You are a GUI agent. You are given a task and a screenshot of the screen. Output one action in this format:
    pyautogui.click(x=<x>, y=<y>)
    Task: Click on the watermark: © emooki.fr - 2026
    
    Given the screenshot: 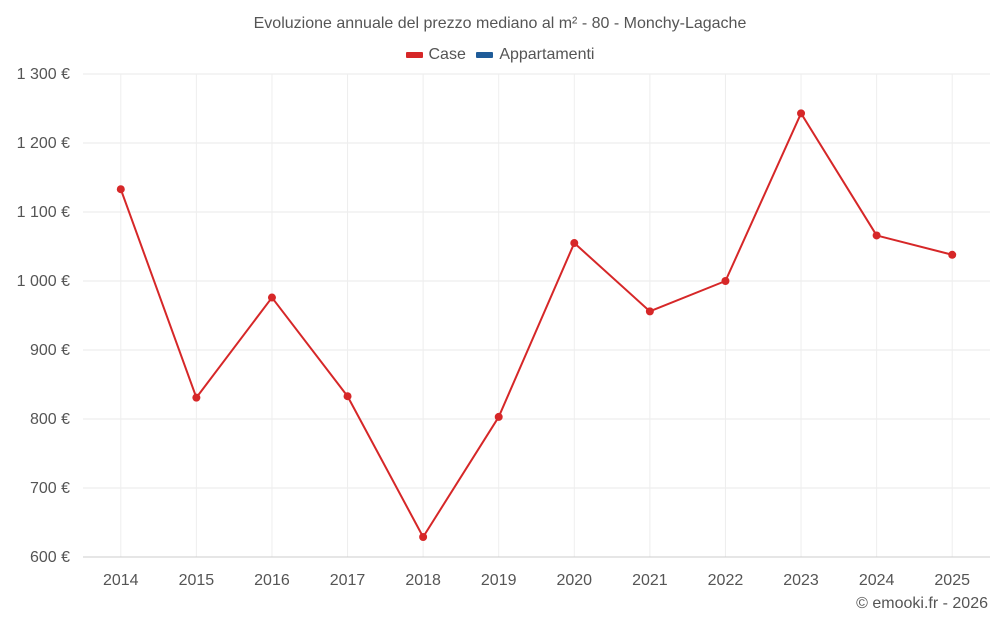 What is the action you would take?
    pyautogui.click(x=922, y=603)
    